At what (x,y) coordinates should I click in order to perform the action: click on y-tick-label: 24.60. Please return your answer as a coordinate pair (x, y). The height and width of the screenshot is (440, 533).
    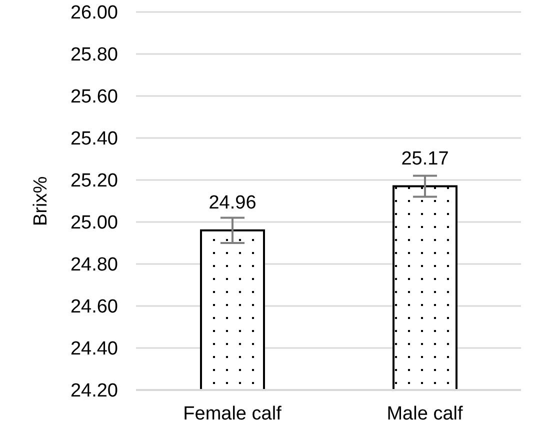
    Looking at the image, I should click on (94, 307).